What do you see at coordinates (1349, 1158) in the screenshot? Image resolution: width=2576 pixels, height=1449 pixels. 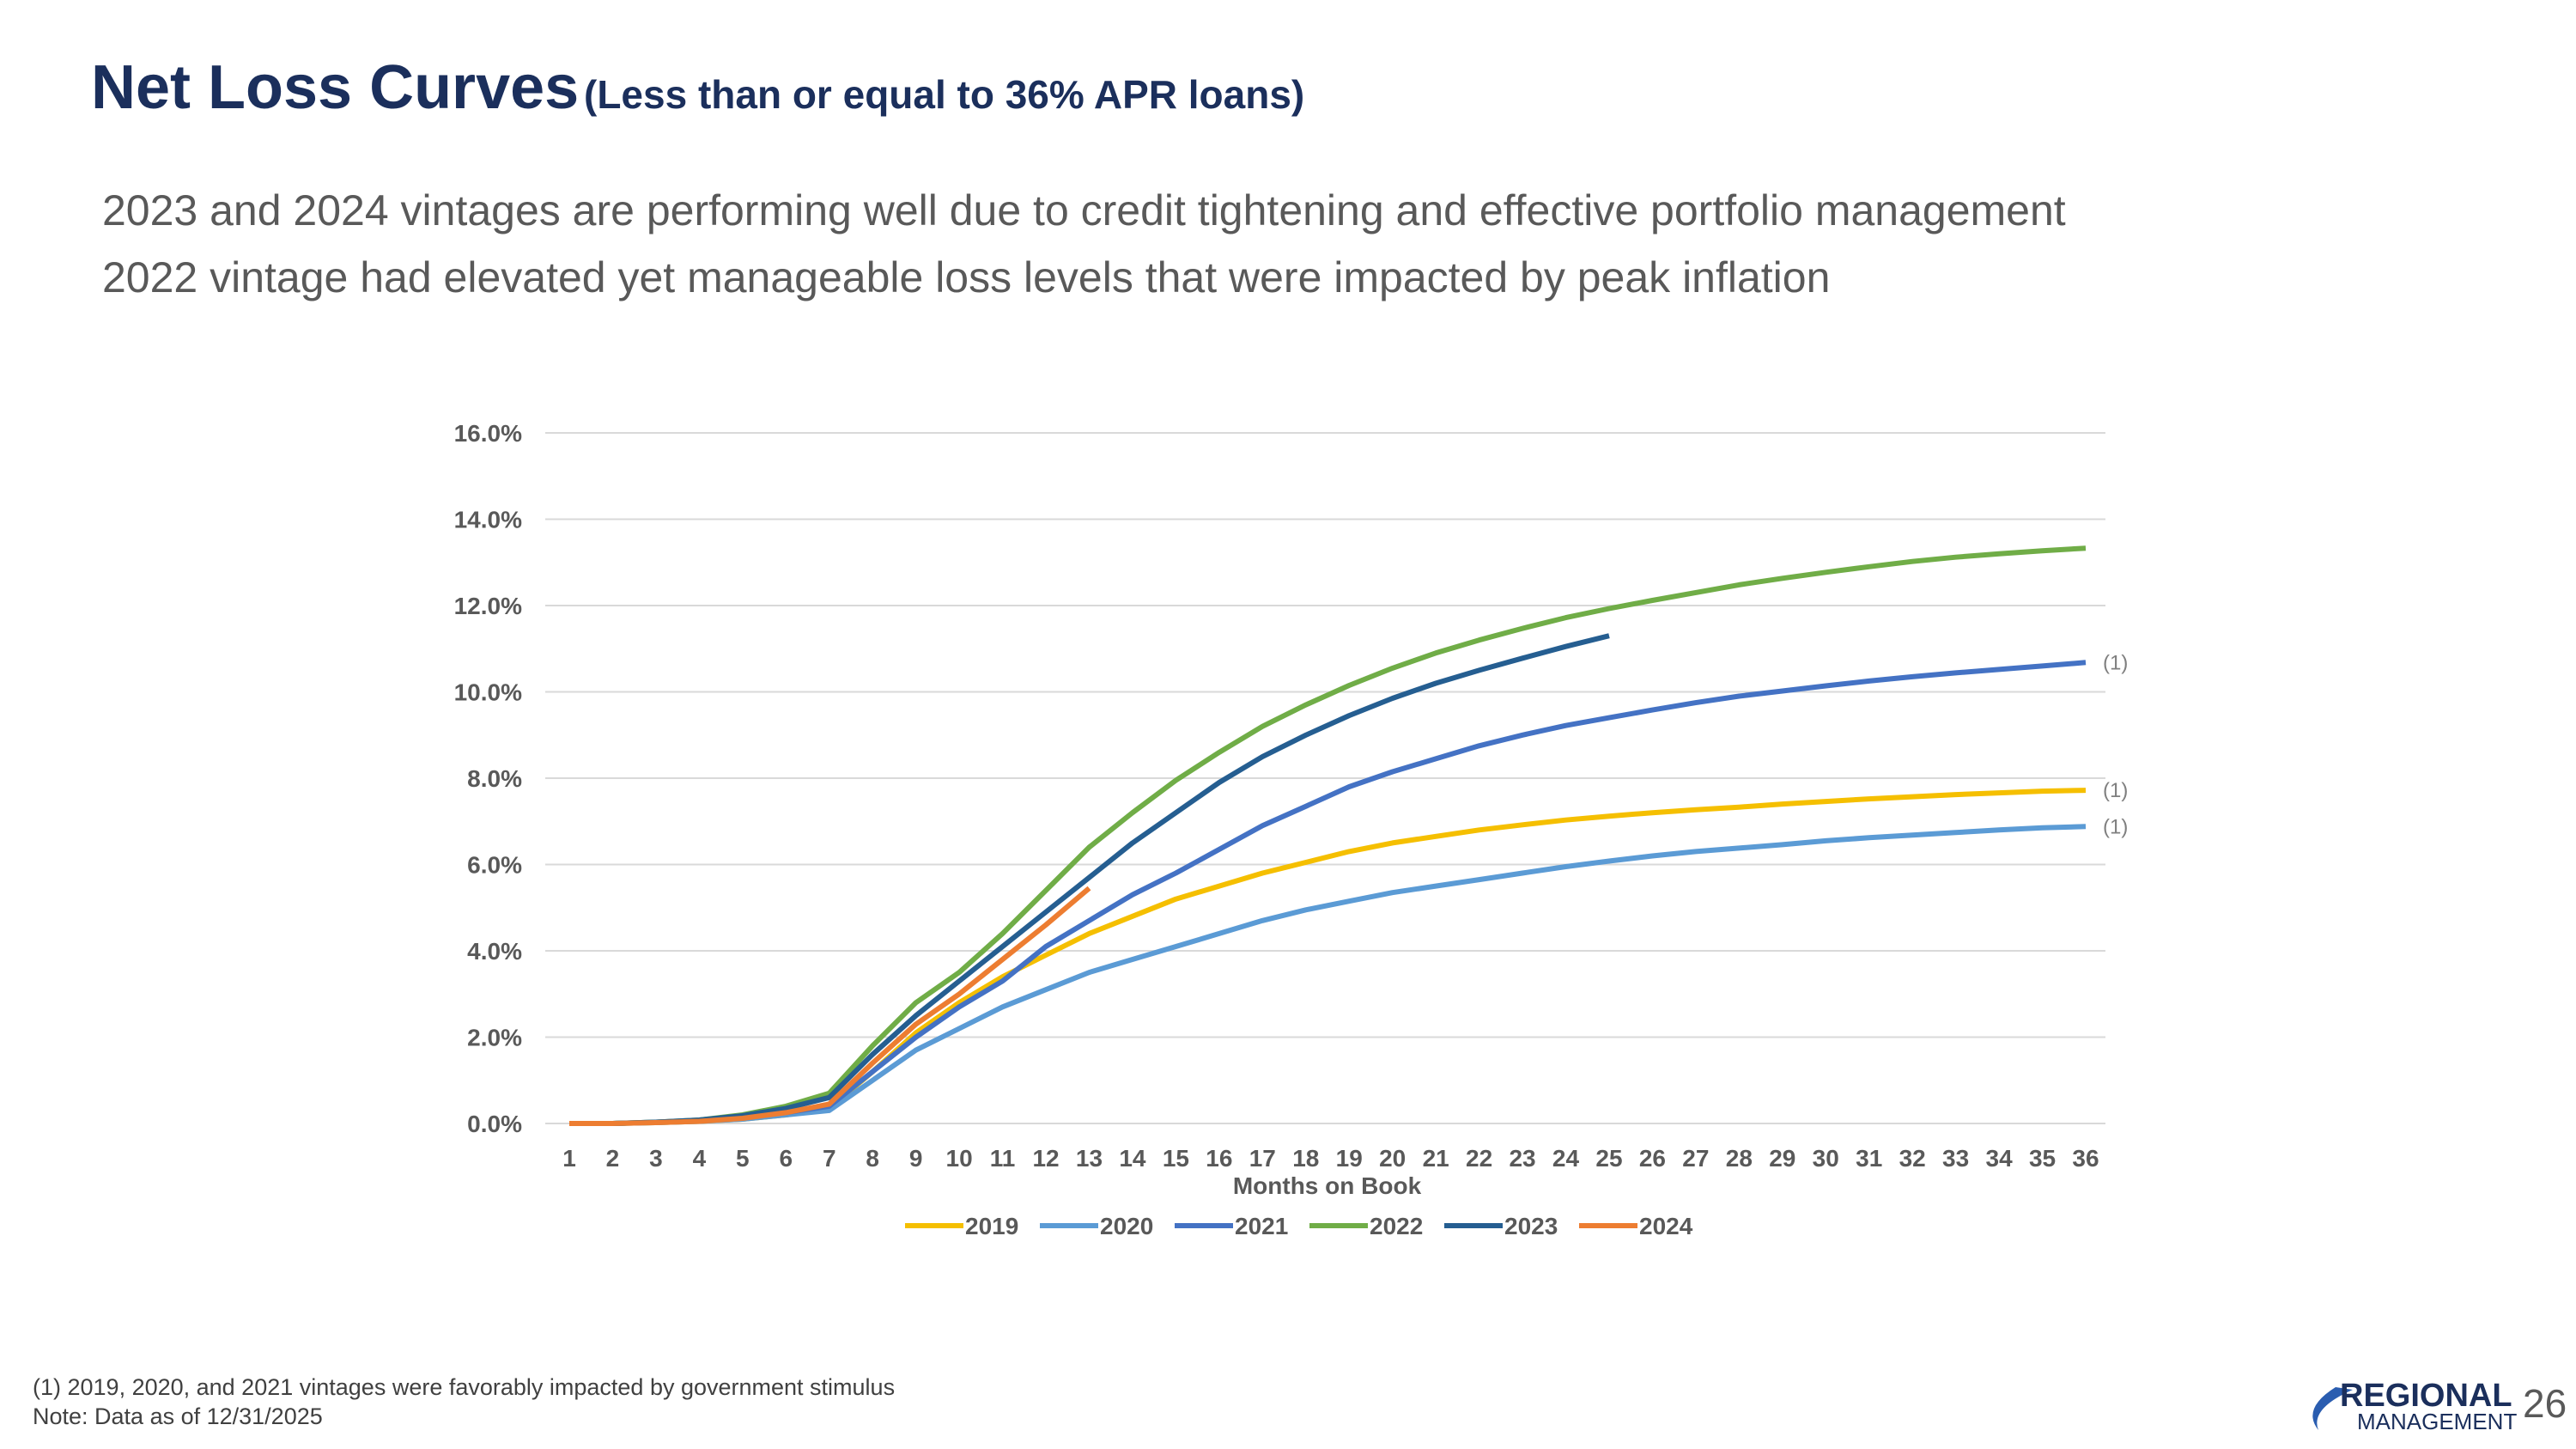 I see `x-tick-label: 19` at bounding box center [1349, 1158].